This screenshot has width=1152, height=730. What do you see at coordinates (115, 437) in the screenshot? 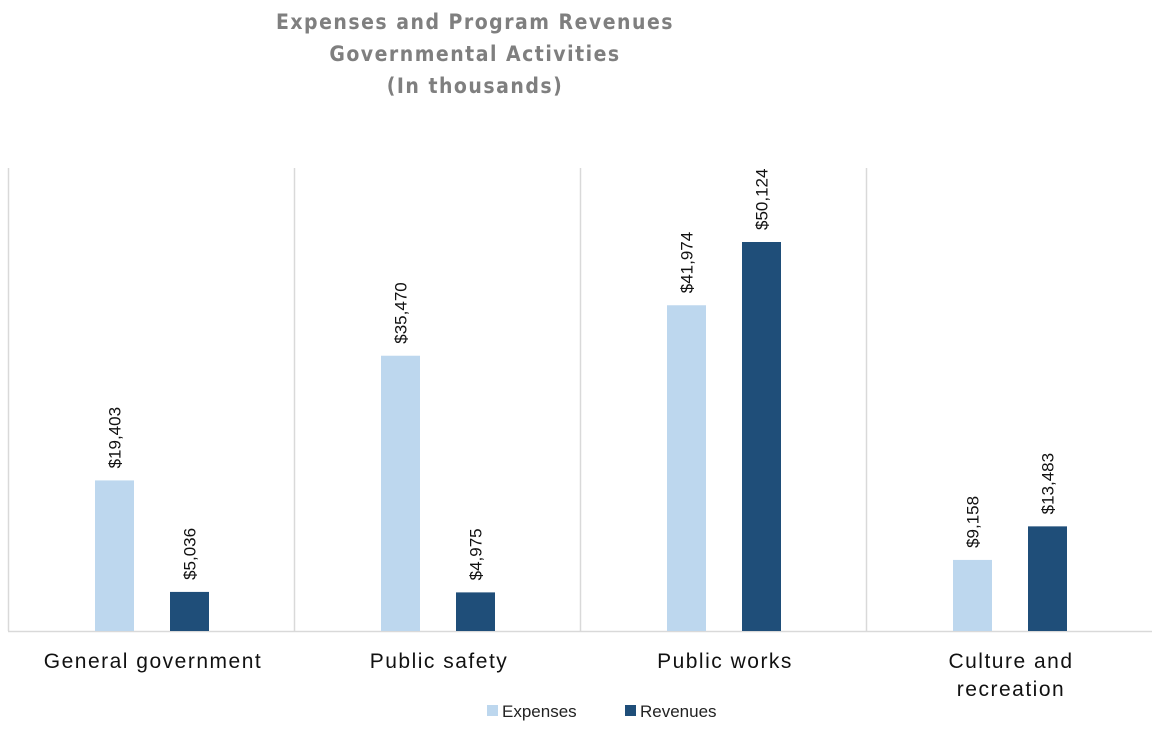
I see `data-label-expenses: $19,403` at bounding box center [115, 437].